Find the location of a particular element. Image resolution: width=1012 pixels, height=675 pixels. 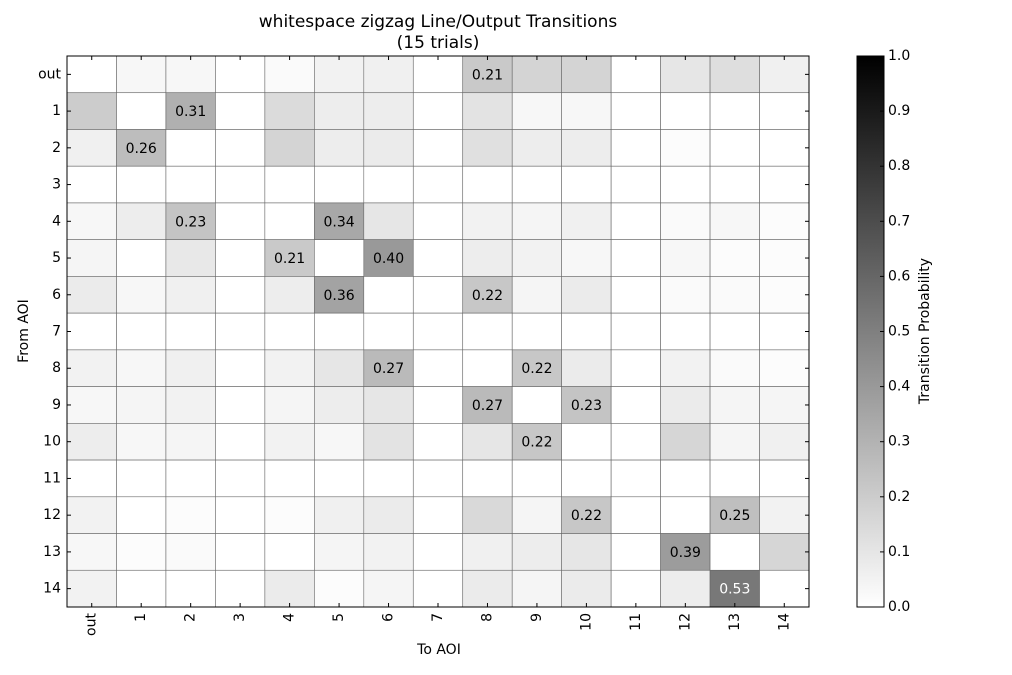

cell-label: 0.40 is located at coordinates (388, 259).